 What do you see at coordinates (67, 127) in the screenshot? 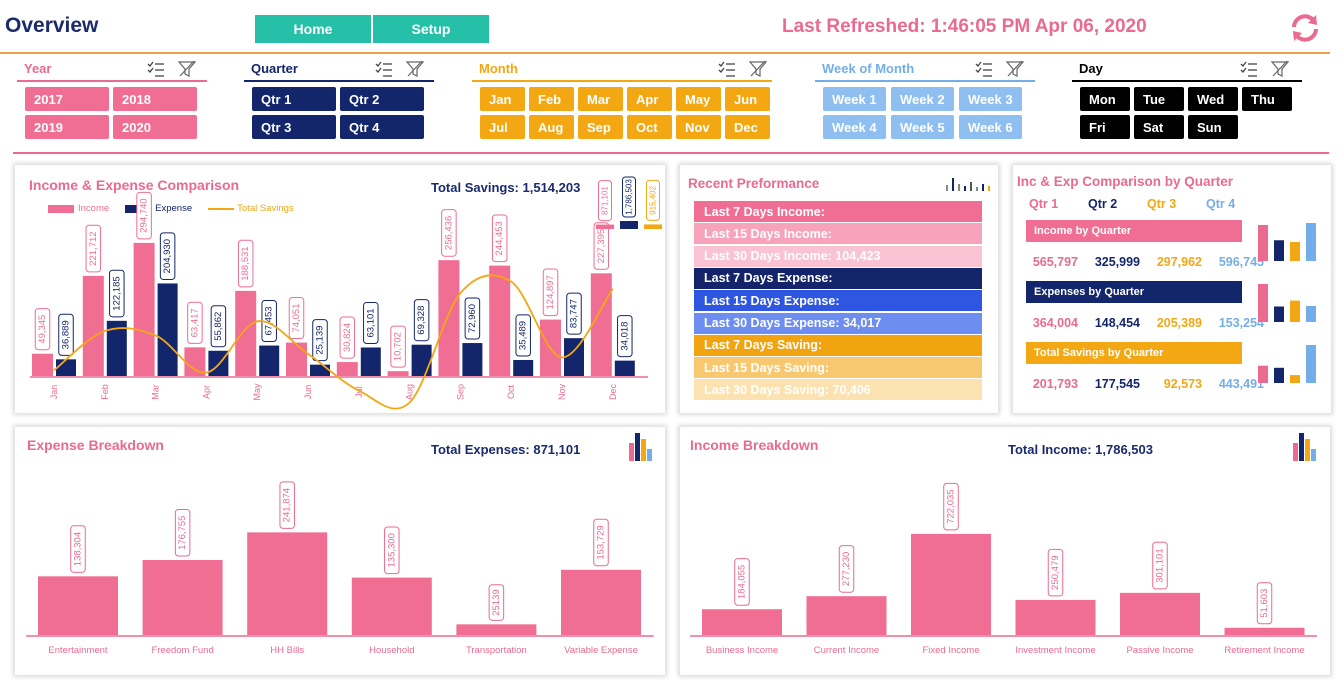
I see `slicer-year-2019: 2019` at bounding box center [67, 127].